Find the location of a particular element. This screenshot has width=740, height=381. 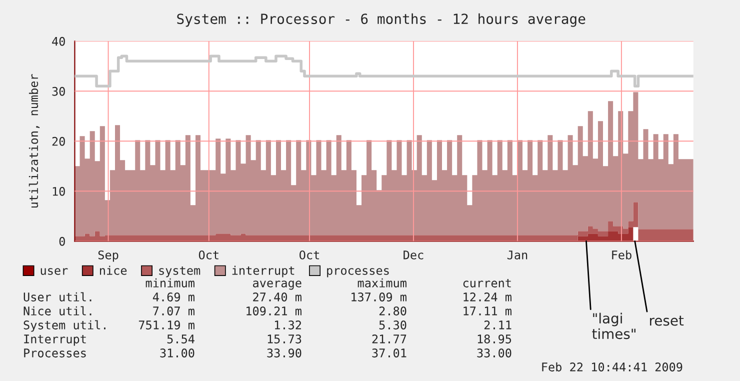

text: maximum is located at coordinates (382, 283).